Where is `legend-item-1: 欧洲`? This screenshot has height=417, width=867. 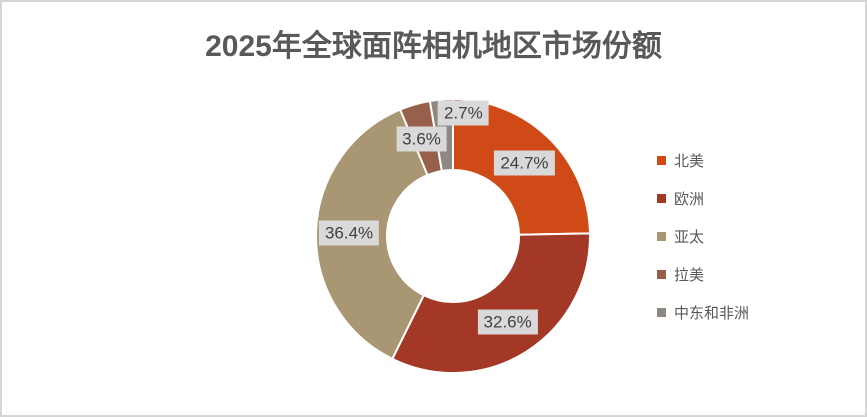 legend-item-1: 欧洲 is located at coordinates (703, 198).